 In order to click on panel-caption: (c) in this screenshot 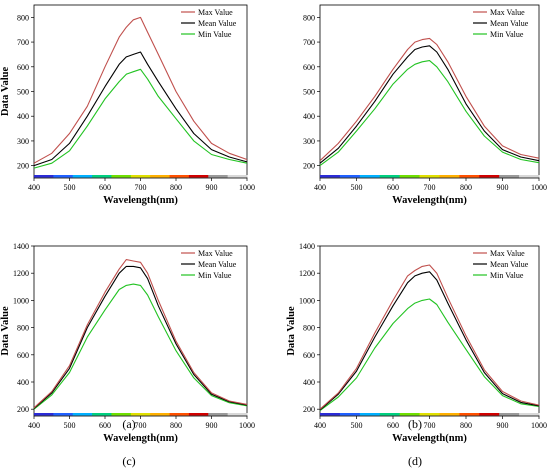, I will do `click(128, 461)`.